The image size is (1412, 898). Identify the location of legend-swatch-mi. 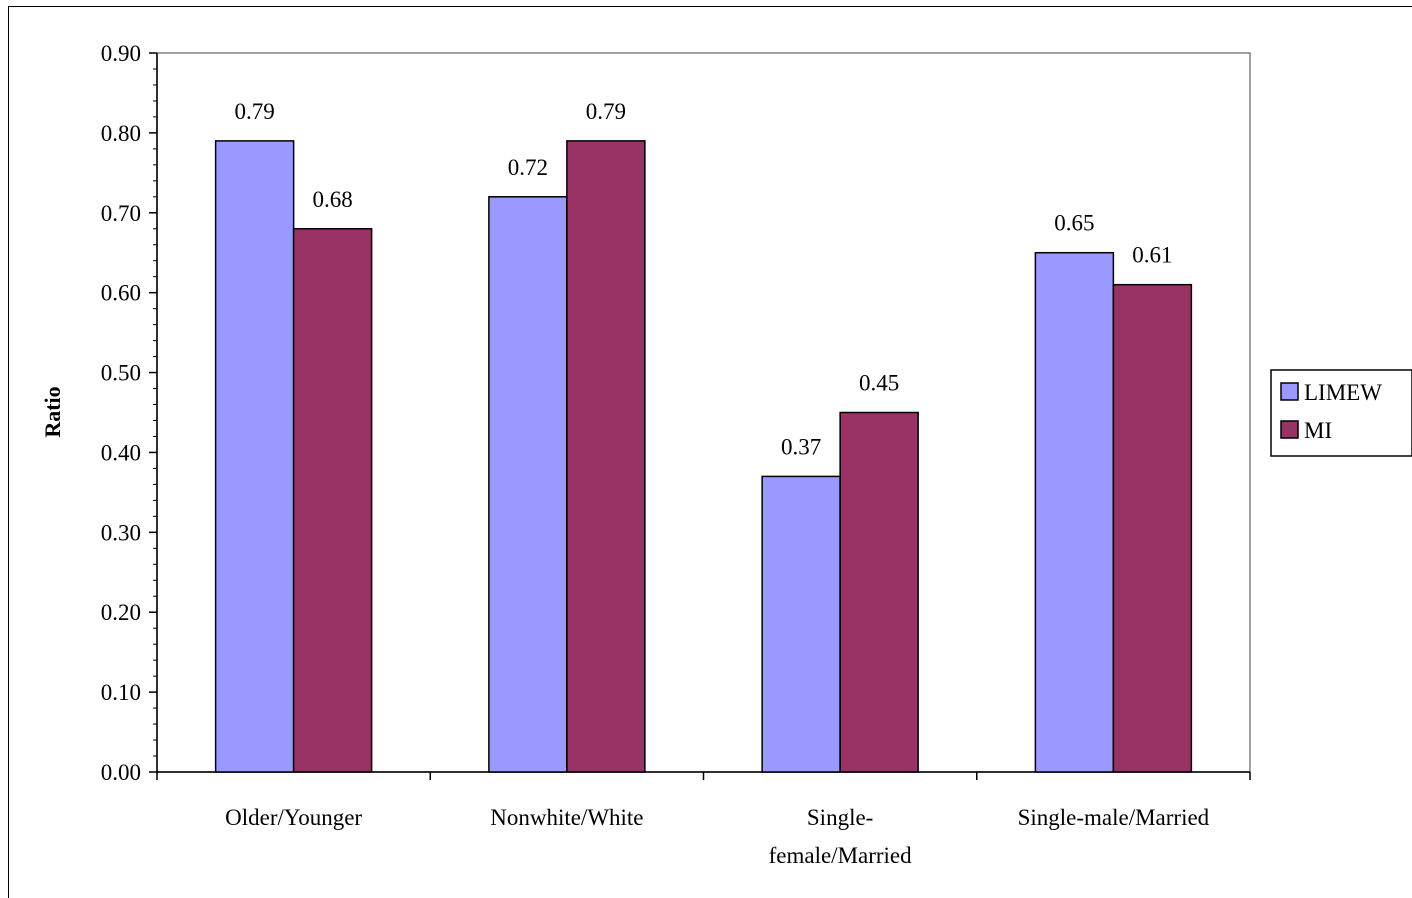
(1289, 429).